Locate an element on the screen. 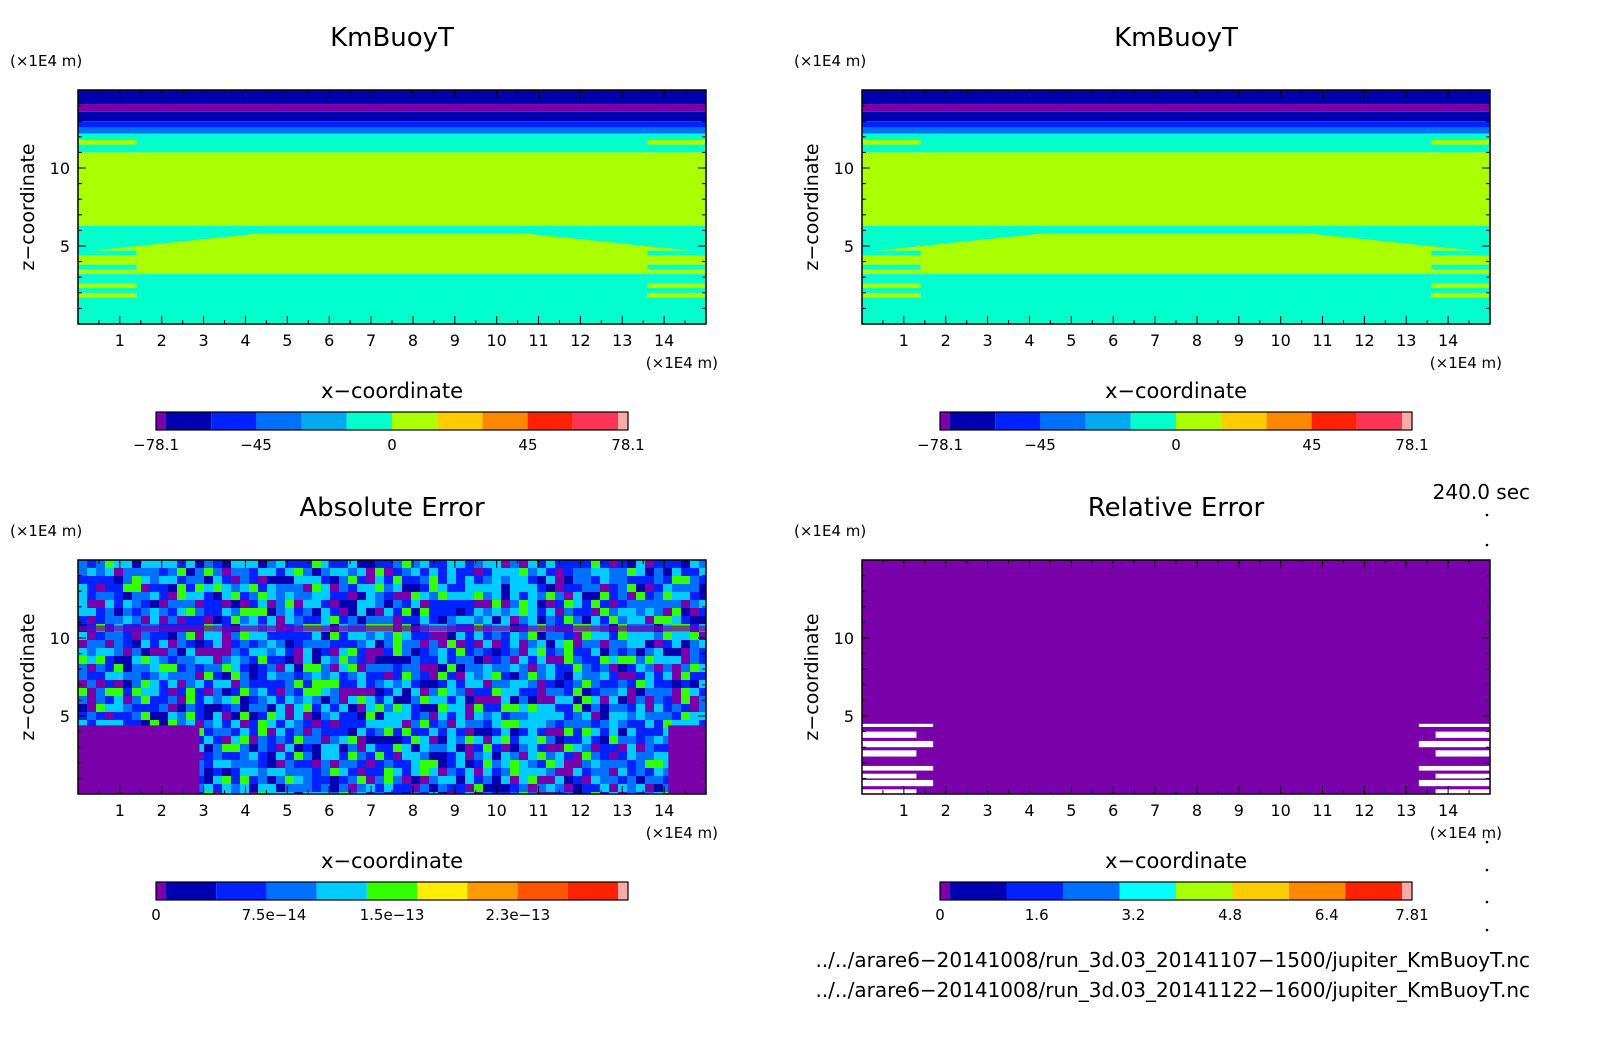 The height and width of the screenshot is (1054, 1604). colorbar-tick-label: 6.4 is located at coordinates (1327, 915).